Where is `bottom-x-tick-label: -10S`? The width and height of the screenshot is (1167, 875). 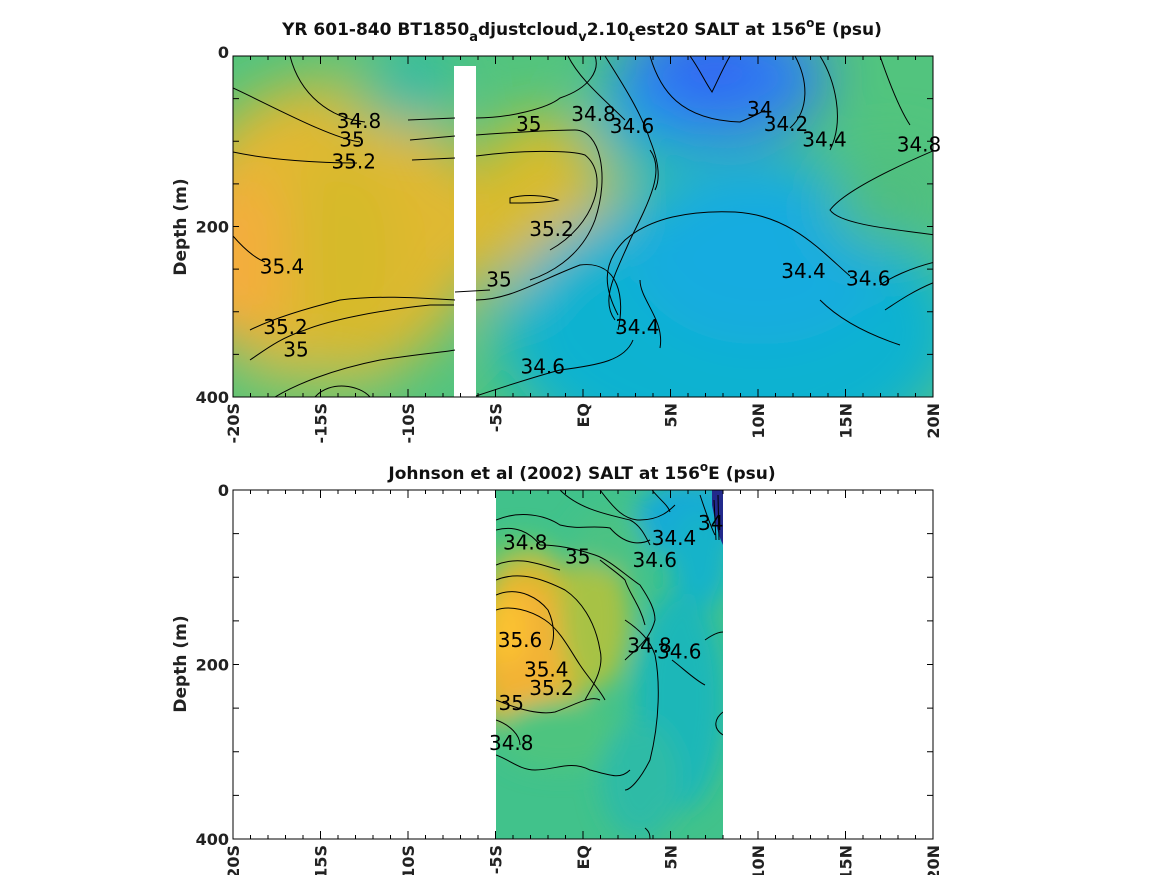 bottom-x-tick-label: -10S is located at coordinates (408, 860).